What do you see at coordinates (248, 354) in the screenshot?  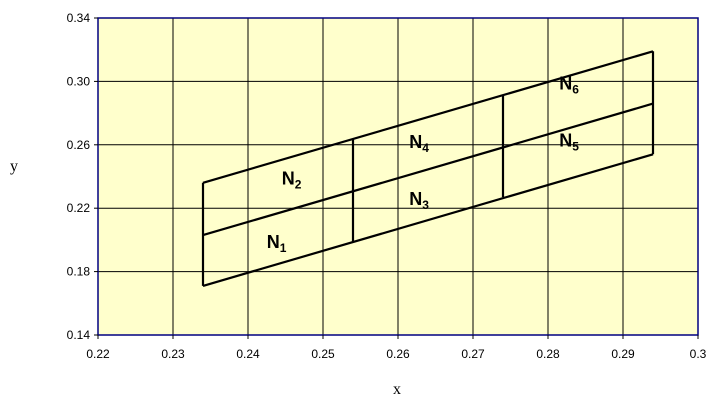 I see `x-tick-label: 0.24` at bounding box center [248, 354].